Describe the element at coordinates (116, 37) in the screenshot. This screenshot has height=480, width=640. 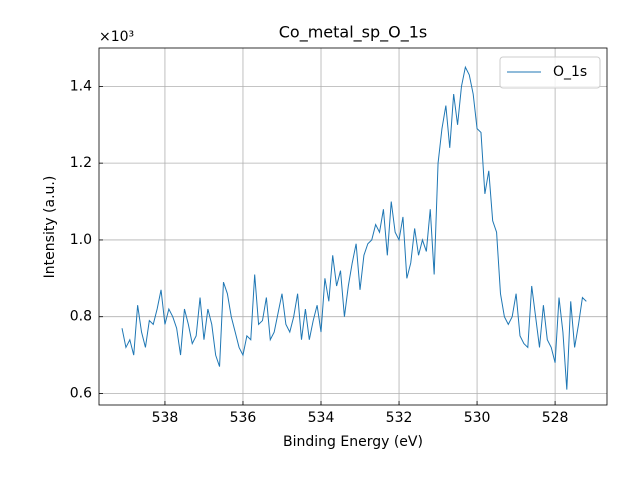
I see `y-offset-label: ×10³` at that location.